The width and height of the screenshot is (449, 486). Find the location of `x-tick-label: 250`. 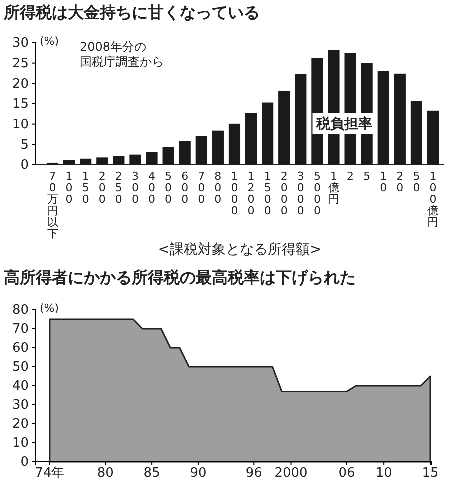

x-tick-label: 250 is located at coordinates (118, 188).